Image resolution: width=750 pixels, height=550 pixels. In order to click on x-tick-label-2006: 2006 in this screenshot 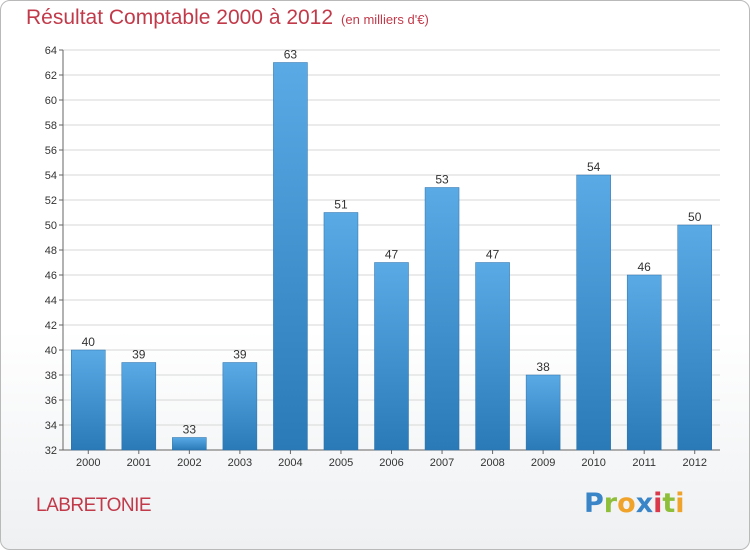, I will do `click(391, 463)`.